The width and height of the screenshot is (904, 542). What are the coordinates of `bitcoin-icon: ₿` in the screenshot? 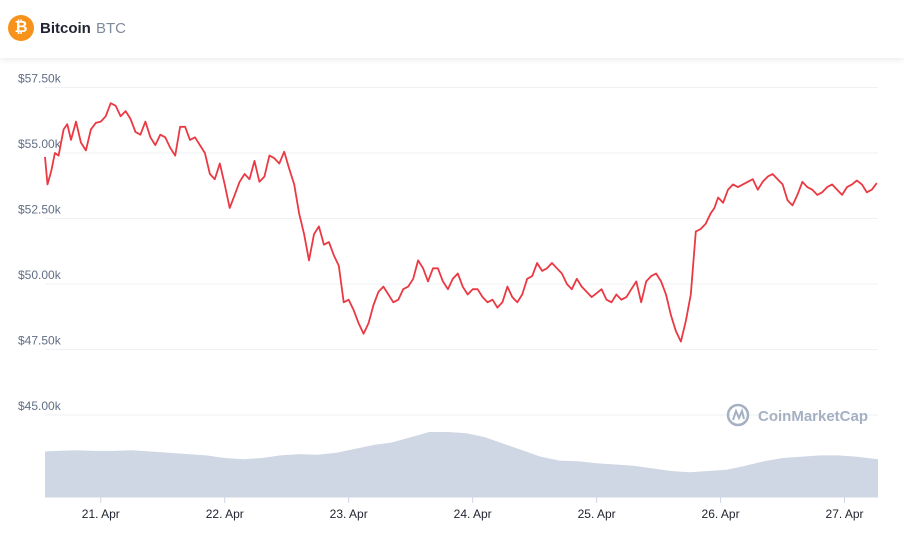 It's located at (21, 28).